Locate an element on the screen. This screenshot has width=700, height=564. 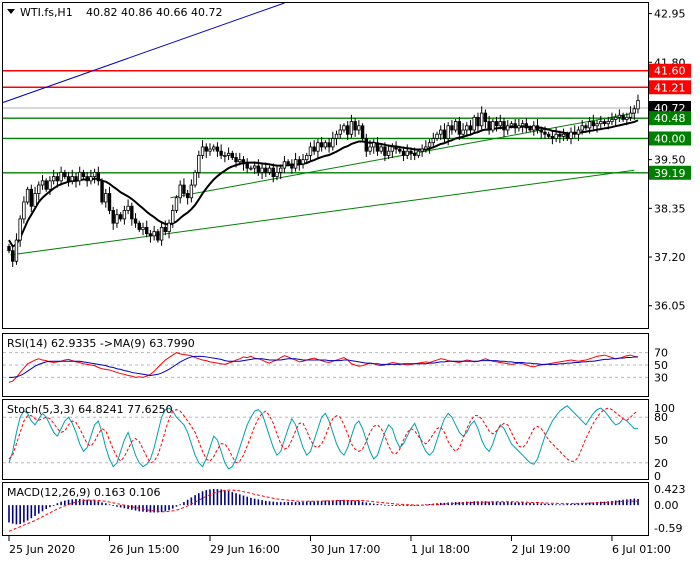
macd-title: MACD(12,26,9) 0.163 0.106 is located at coordinates (84, 492).